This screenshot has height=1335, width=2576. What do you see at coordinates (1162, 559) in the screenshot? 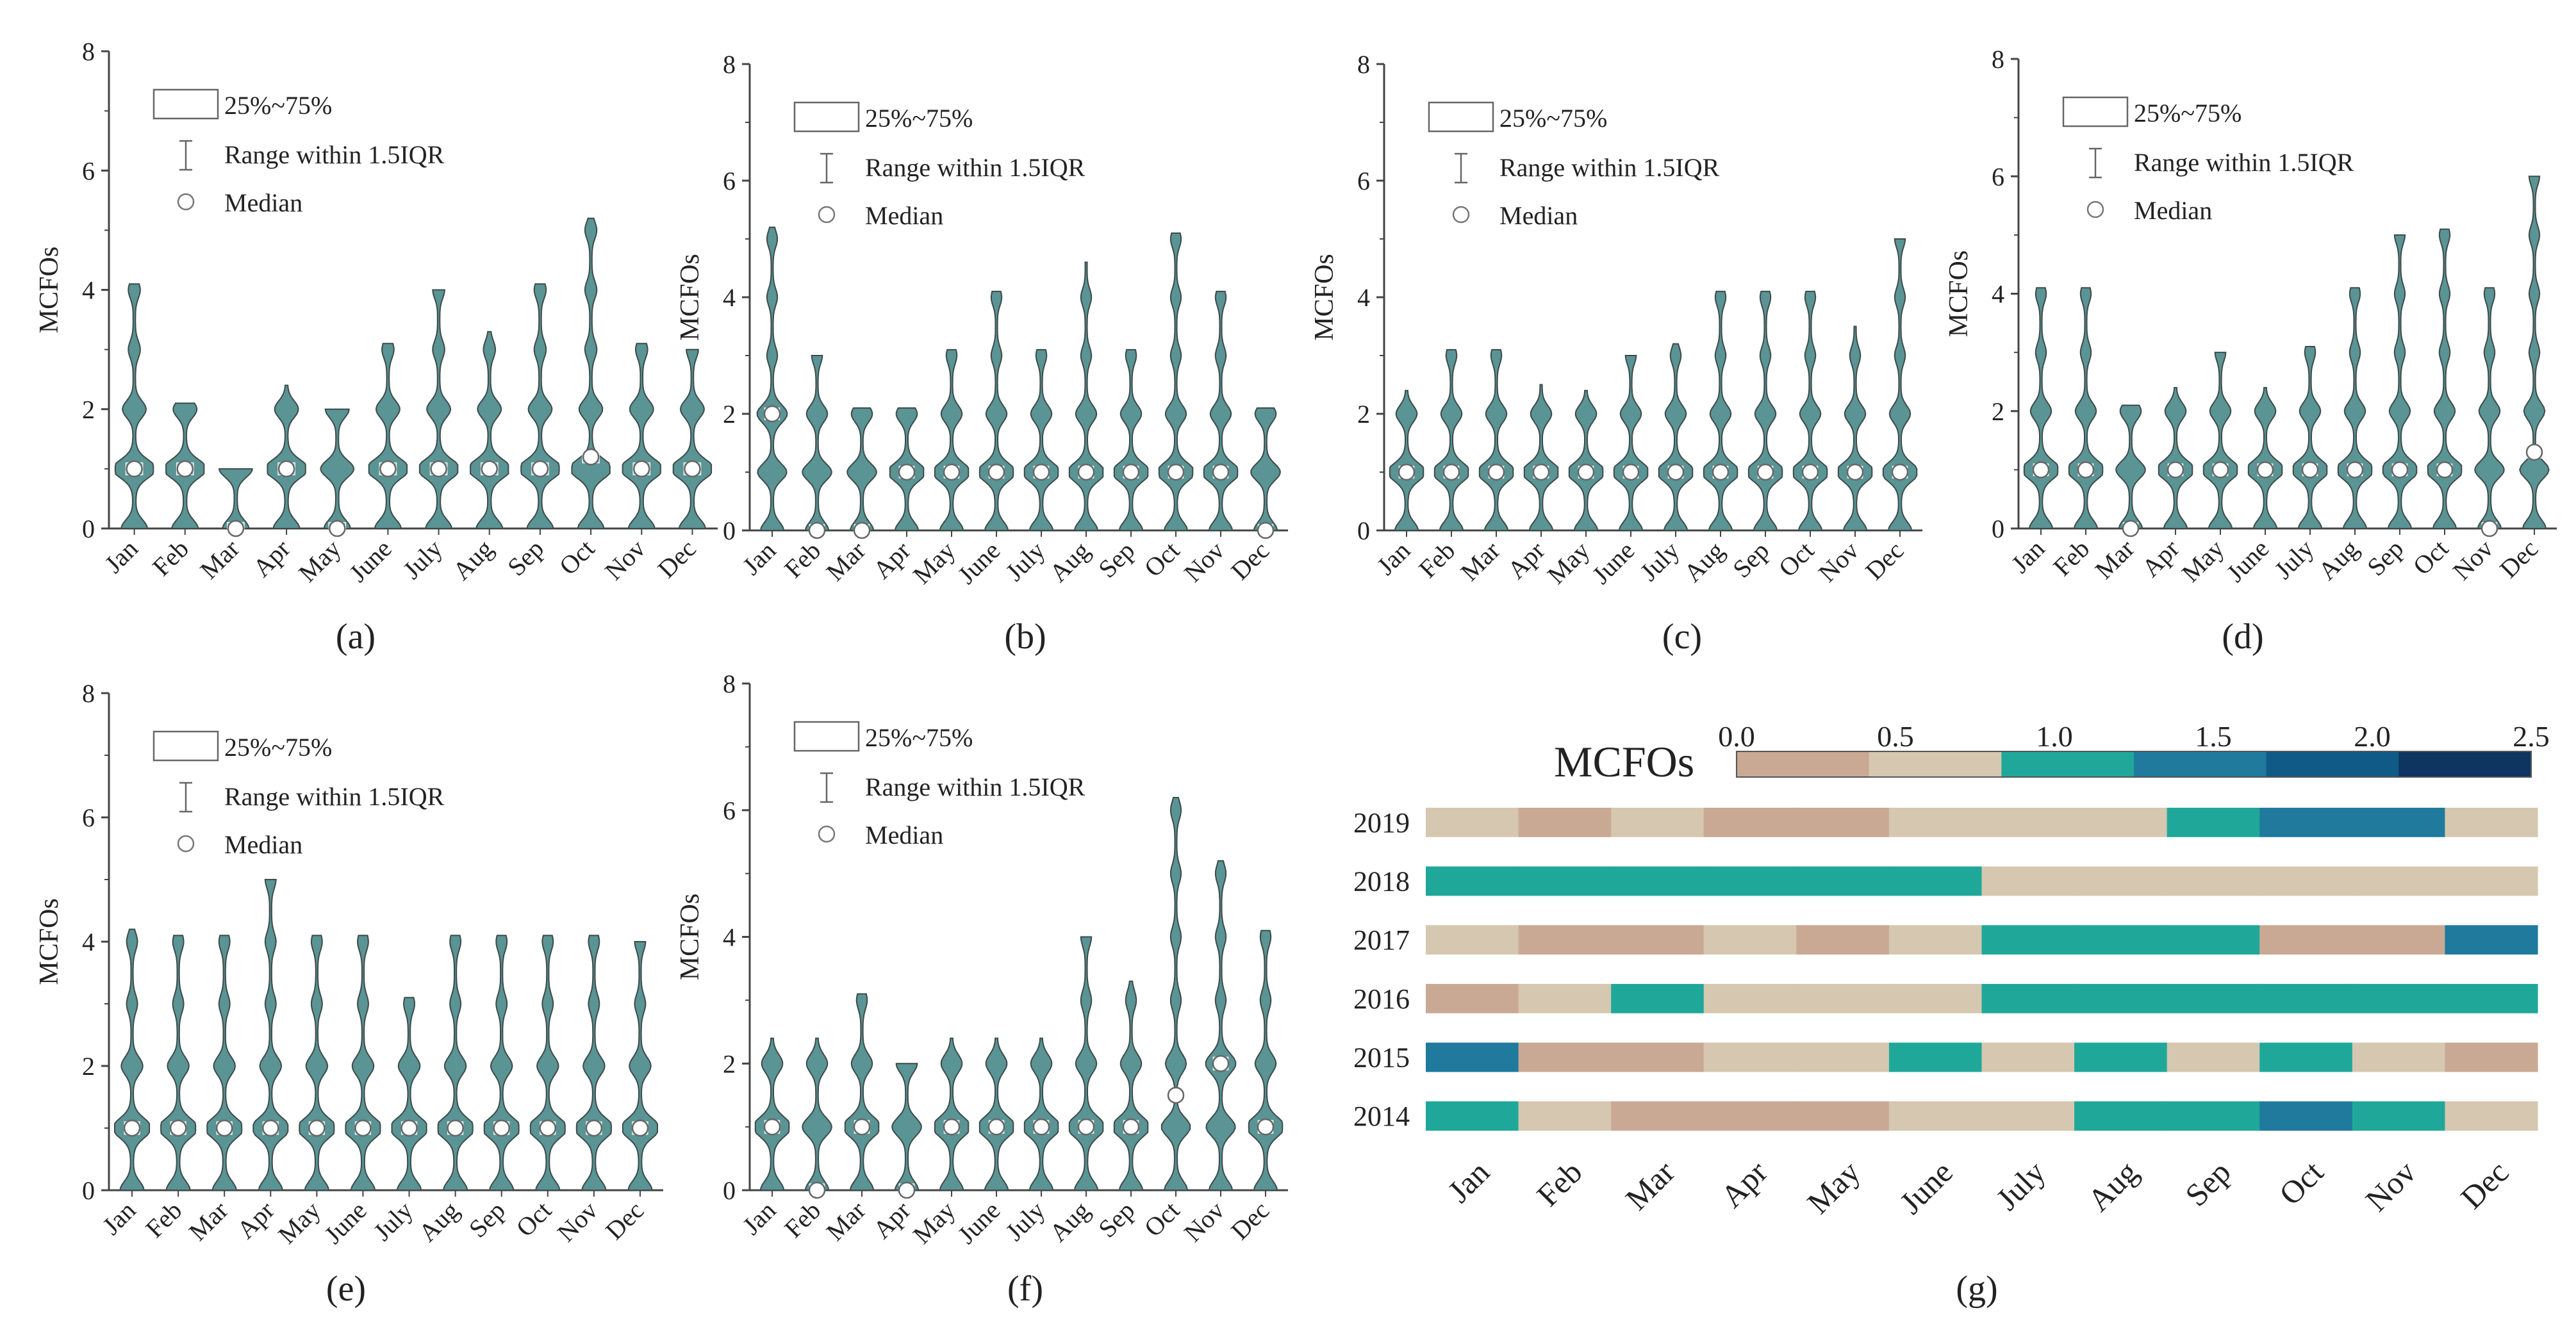
I see `x-tick-label: Oct` at bounding box center [1162, 559].